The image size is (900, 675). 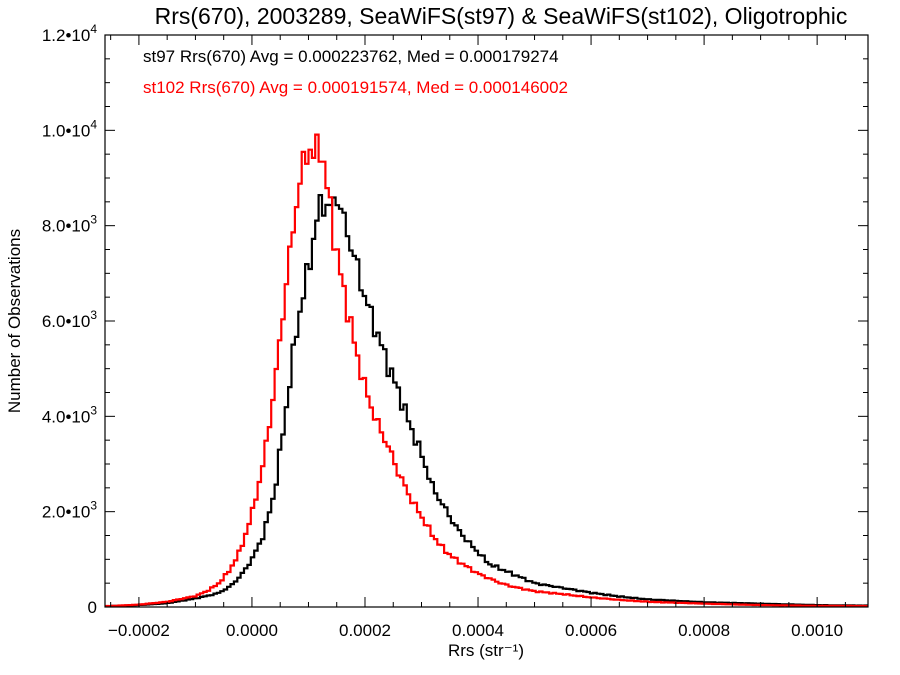 I want to click on x-tick-label: −0.0002, so click(x=139, y=630).